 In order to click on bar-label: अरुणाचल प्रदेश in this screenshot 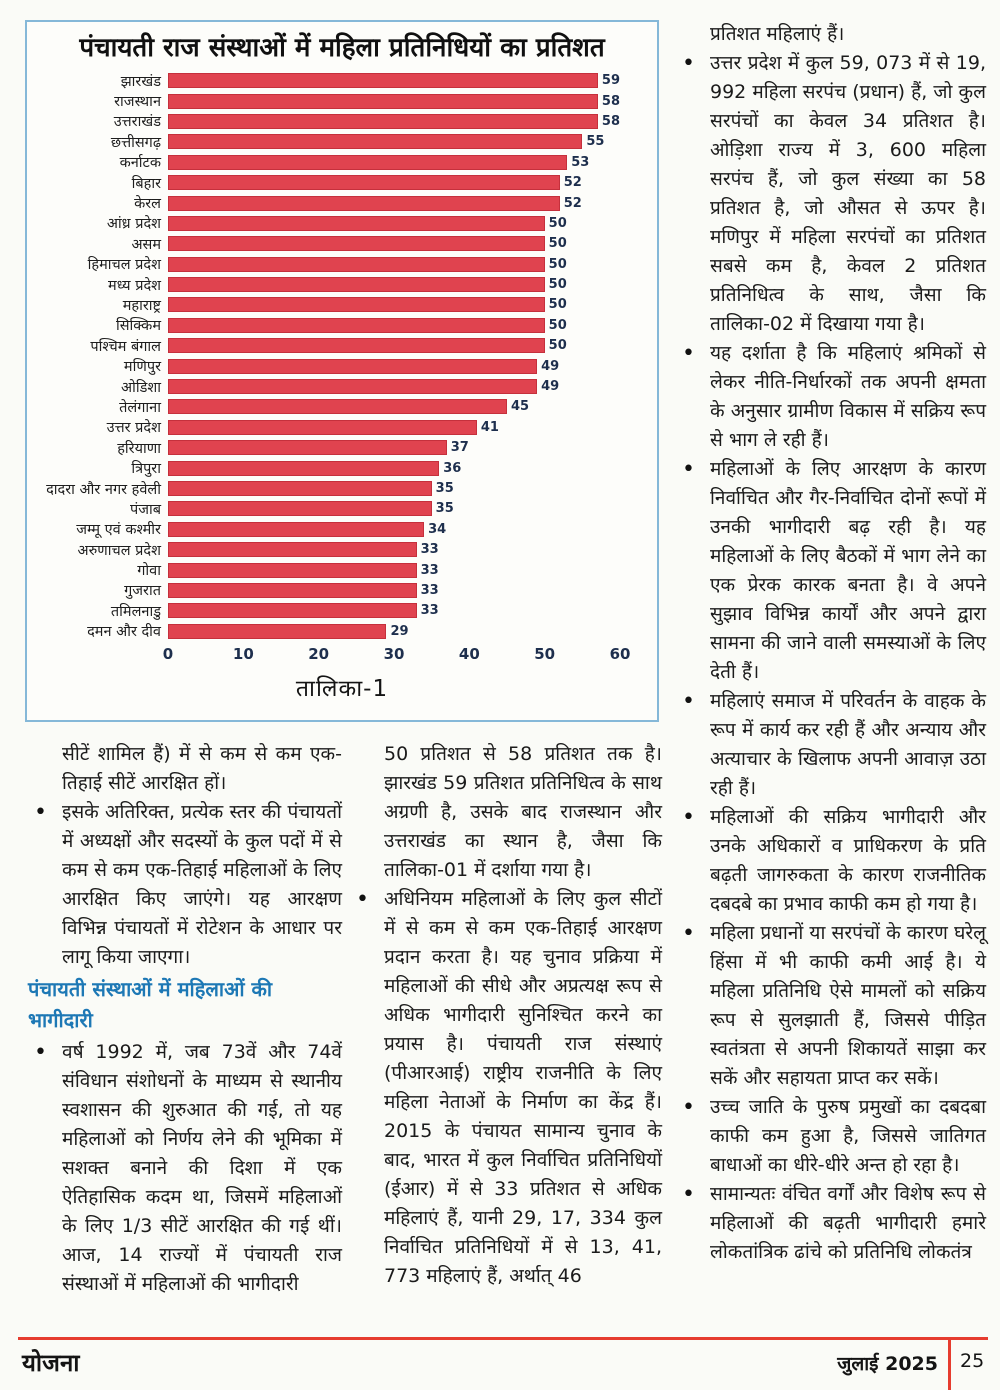, I will do `click(119, 550)`.